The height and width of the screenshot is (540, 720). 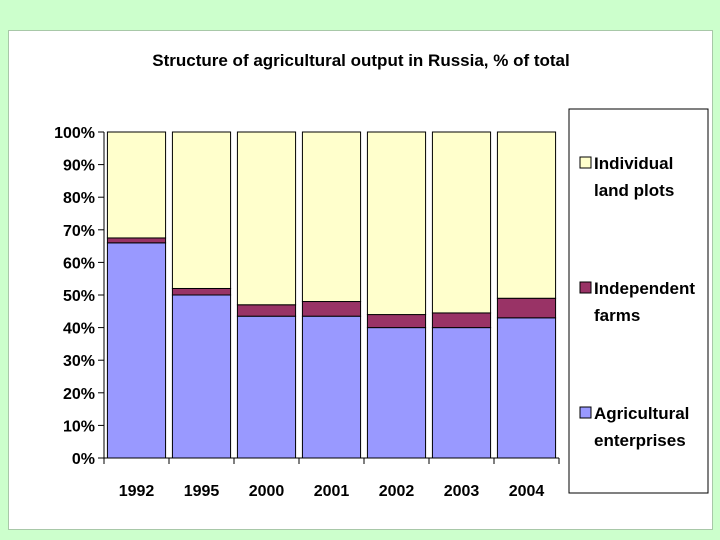 What do you see at coordinates (79, 263) in the screenshot?
I see `y-tick-label: 60%` at bounding box center [79, 263].